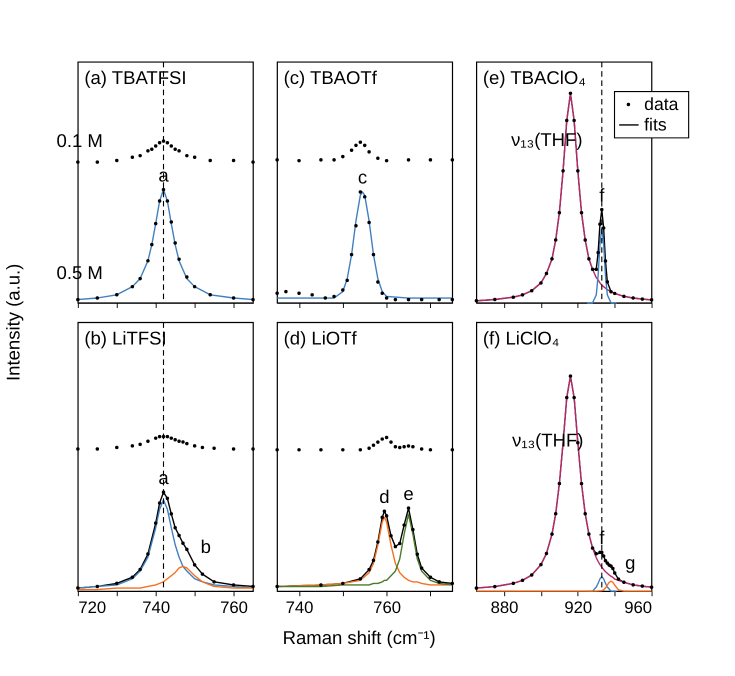 The height and width of the screenshot is (676, 735). What do you see at coordinates (125, 338) in the screenshot?
I see `chart-title: (b) LiTFSI` at bounding box center [125, 338].